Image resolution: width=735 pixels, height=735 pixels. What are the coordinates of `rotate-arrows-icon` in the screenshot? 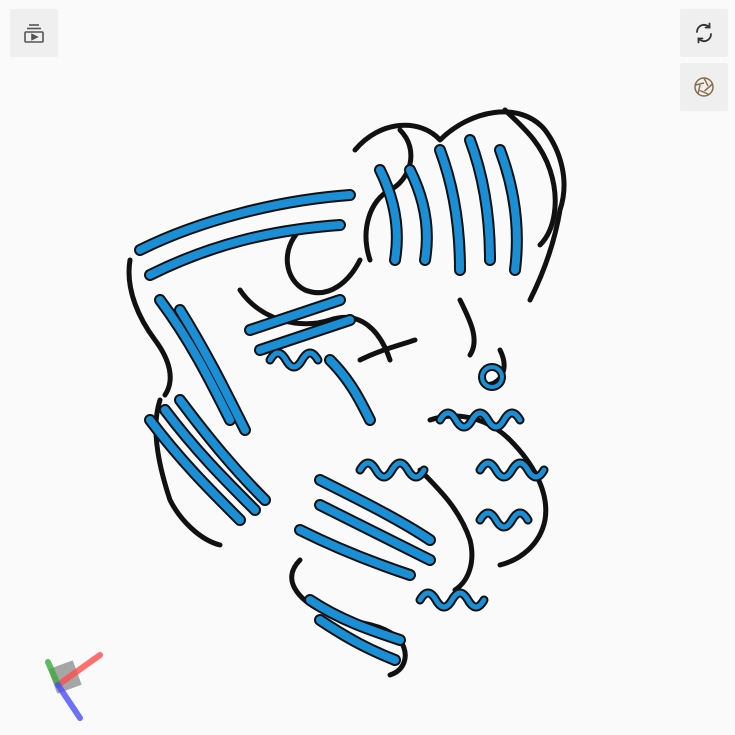 It's located at (704, 33).